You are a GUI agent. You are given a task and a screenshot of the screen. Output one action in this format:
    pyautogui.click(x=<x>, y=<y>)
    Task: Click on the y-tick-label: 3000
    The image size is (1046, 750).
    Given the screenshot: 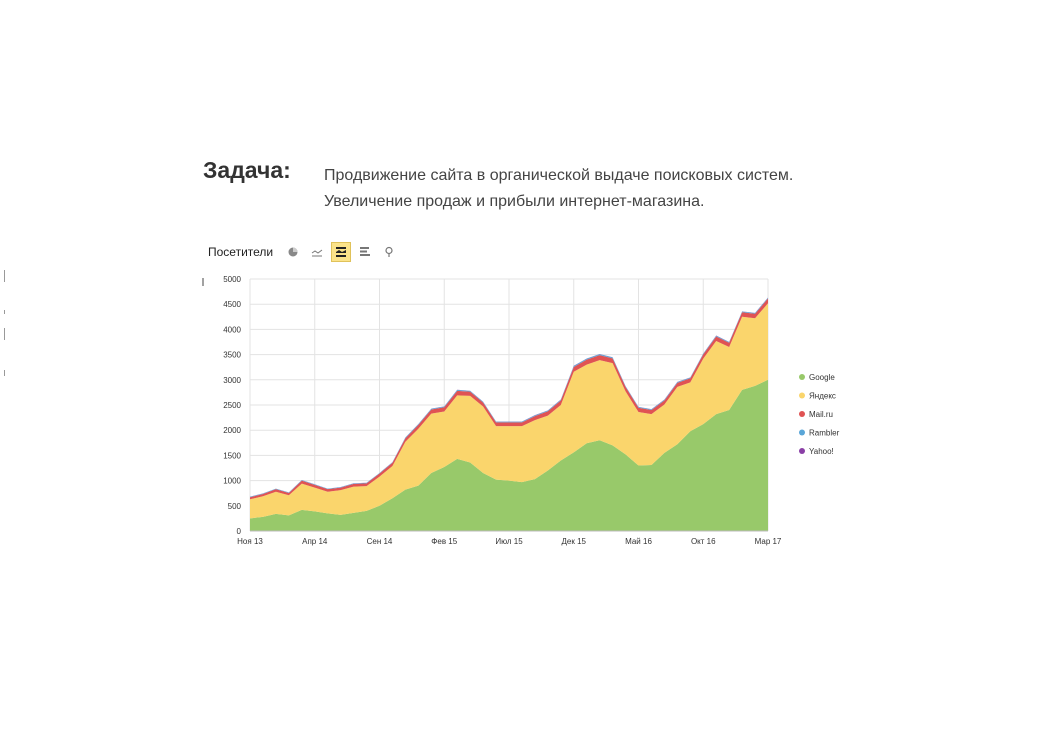 What is the action you would take?
    pyautogui.click(x=232, y=380)
    